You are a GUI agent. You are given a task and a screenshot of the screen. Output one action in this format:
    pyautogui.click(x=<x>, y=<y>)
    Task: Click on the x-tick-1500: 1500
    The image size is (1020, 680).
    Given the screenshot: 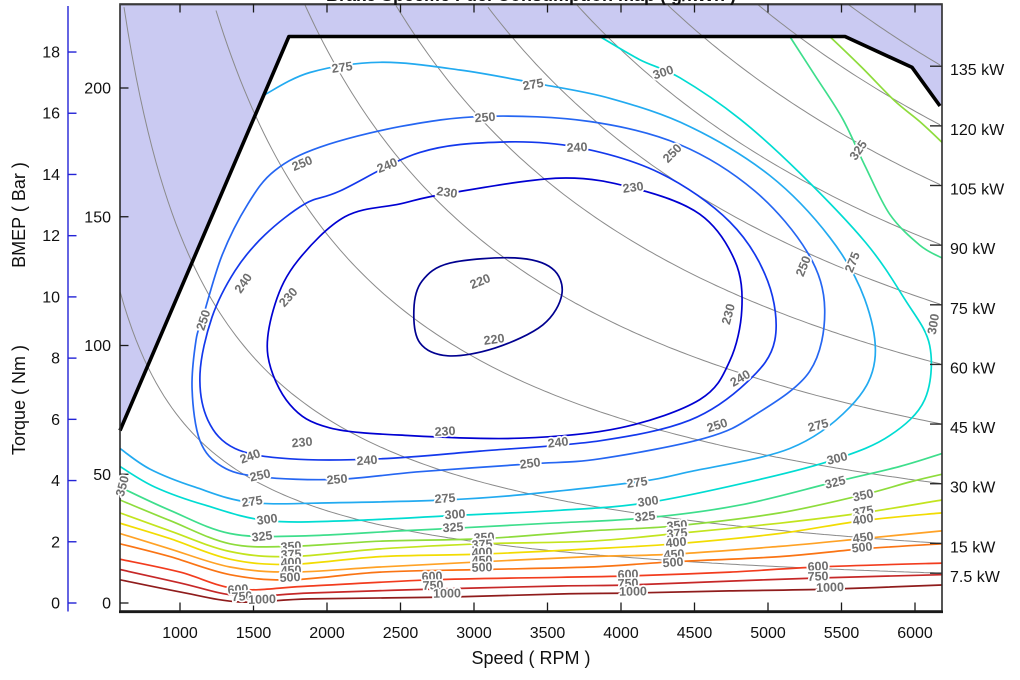 What is the action you would take?
    pyautogui.click(x=254, y=633)
    